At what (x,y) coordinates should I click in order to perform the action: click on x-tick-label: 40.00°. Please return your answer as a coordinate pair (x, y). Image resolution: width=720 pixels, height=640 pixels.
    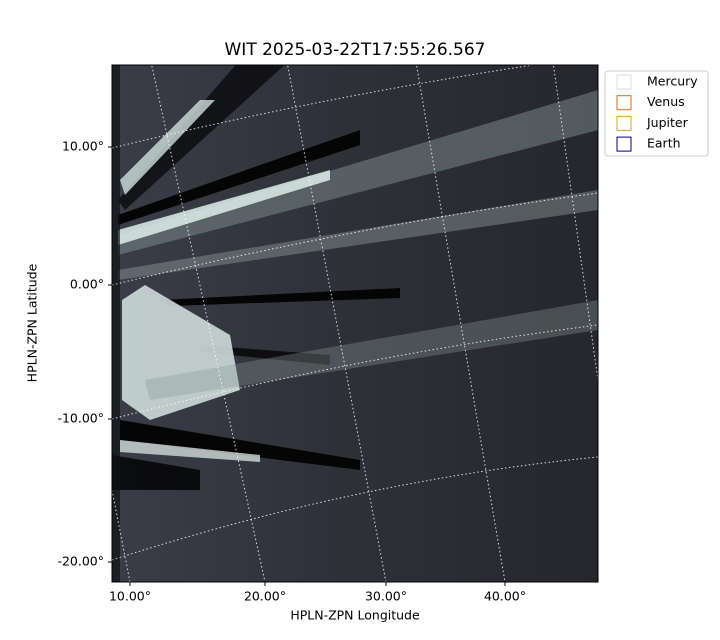
    Looking at the image, I should click on (505, 596).